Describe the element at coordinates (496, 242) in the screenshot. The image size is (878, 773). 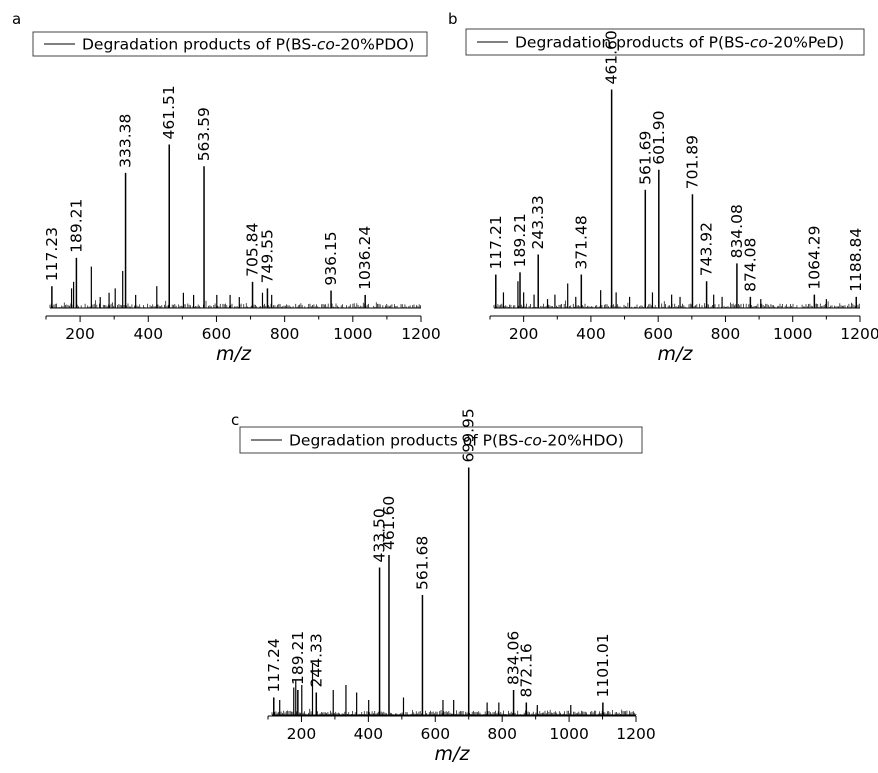
I see `peak-label: 117.21` at that location.